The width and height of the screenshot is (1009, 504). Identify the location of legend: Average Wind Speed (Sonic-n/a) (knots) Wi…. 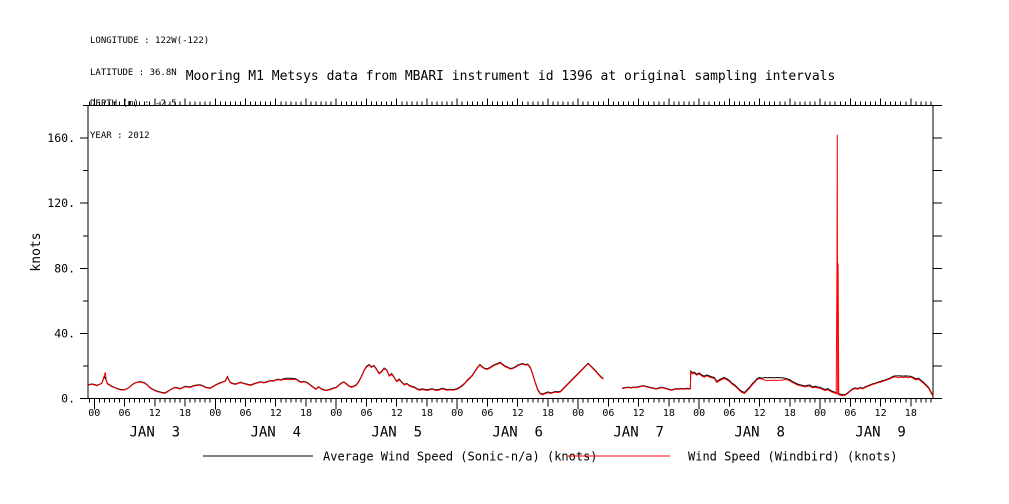
(550, 457).